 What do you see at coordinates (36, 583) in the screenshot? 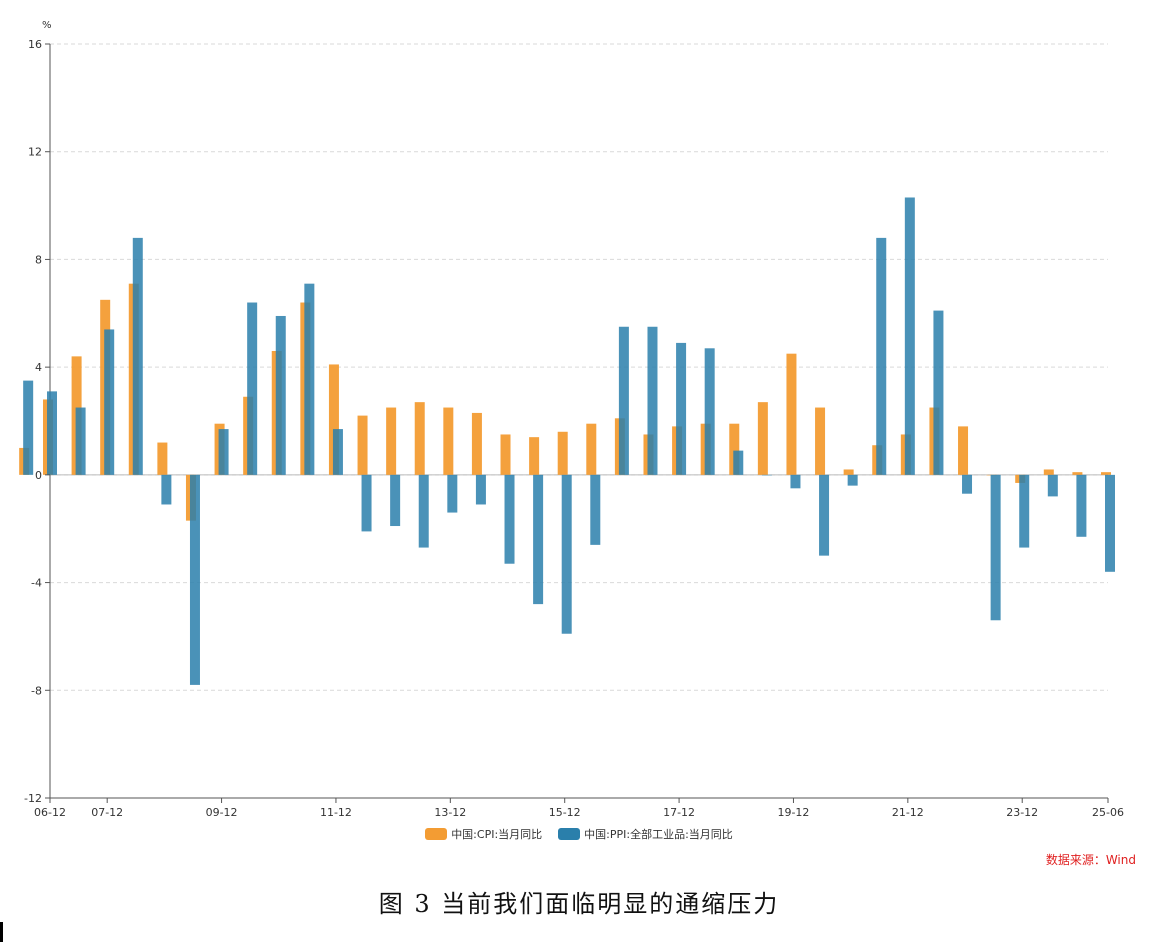
I see `y-tick-label: -4` at bounding box center [36, 583].